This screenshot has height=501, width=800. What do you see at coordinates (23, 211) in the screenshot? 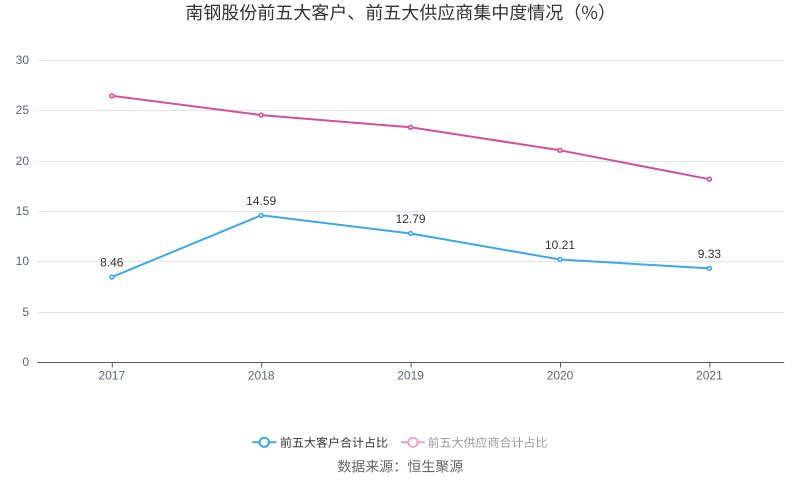
I see `svg-text: 15` at bounding box center [23, 211].